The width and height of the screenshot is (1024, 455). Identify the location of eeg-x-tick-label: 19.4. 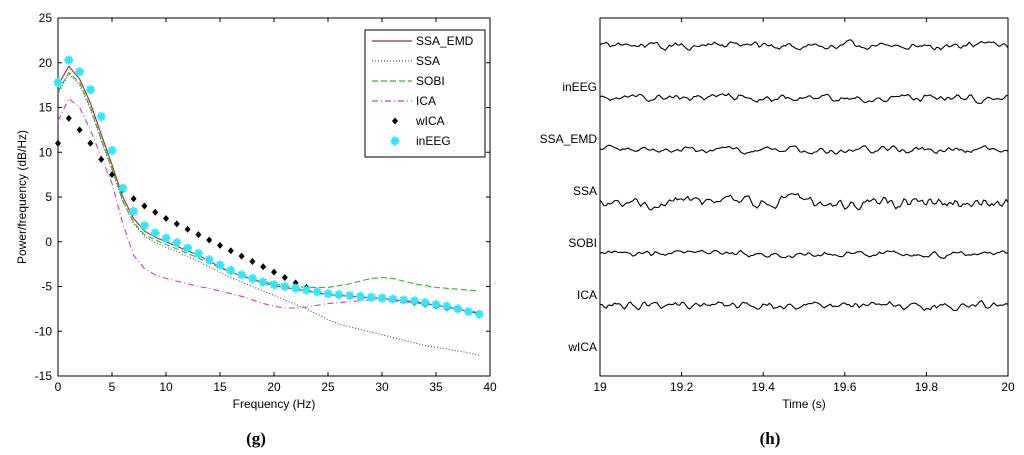
(764, 387).